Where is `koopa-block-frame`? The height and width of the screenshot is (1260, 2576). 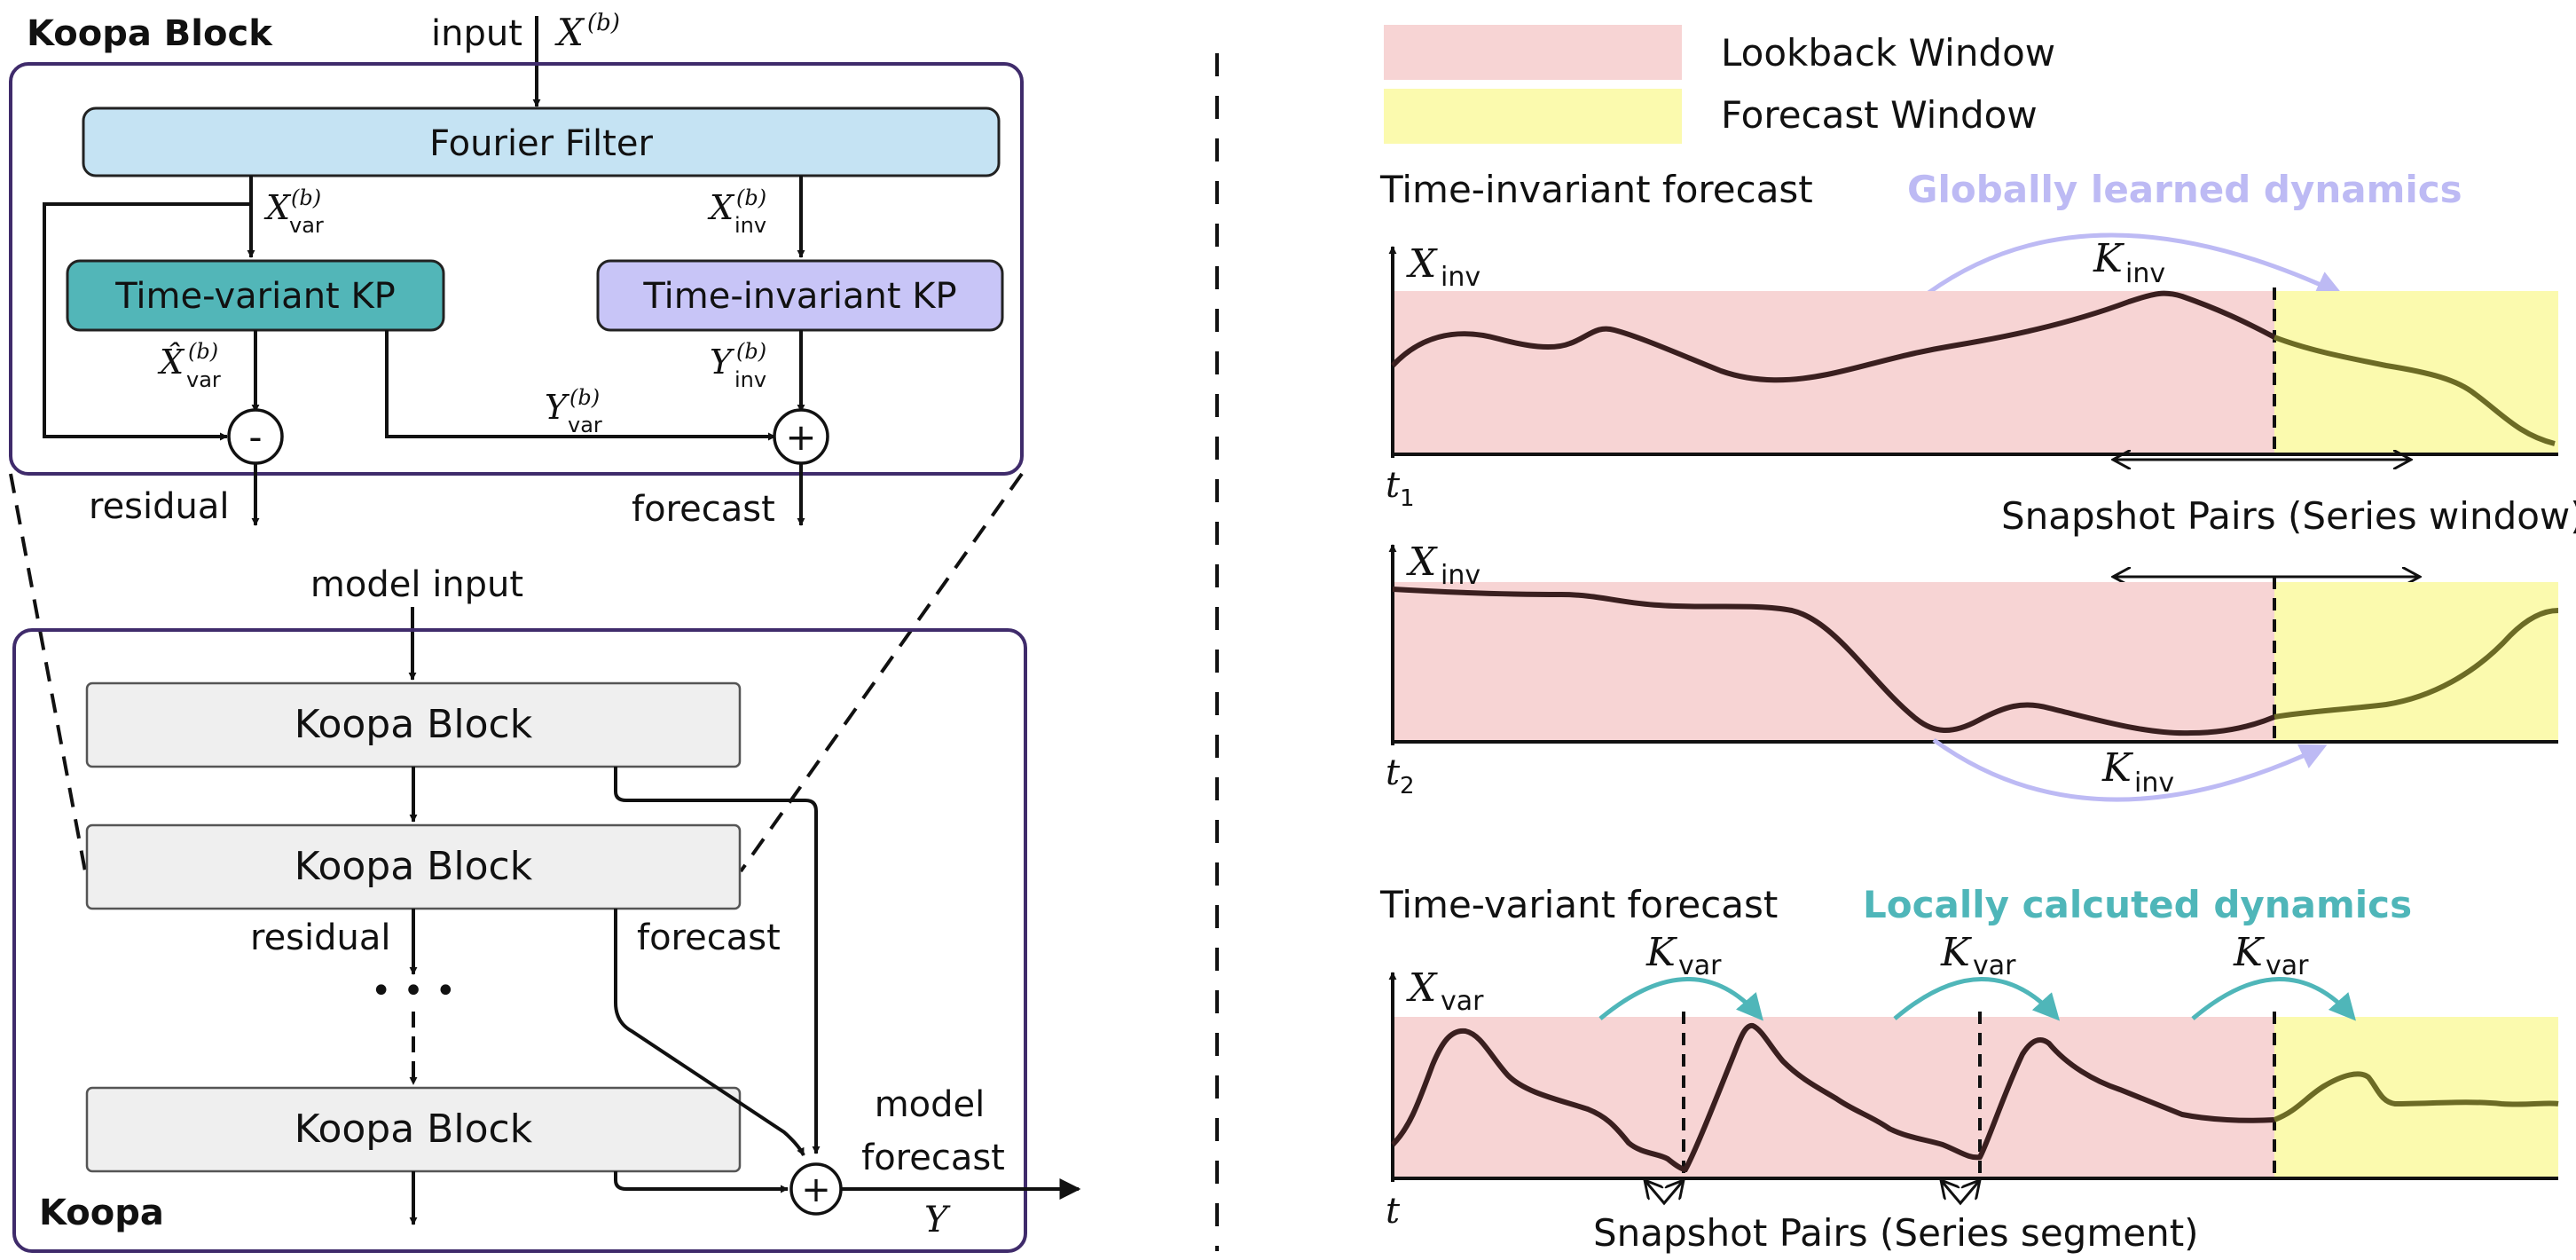 koopa-block-frame is located at coordinates (516, 269).